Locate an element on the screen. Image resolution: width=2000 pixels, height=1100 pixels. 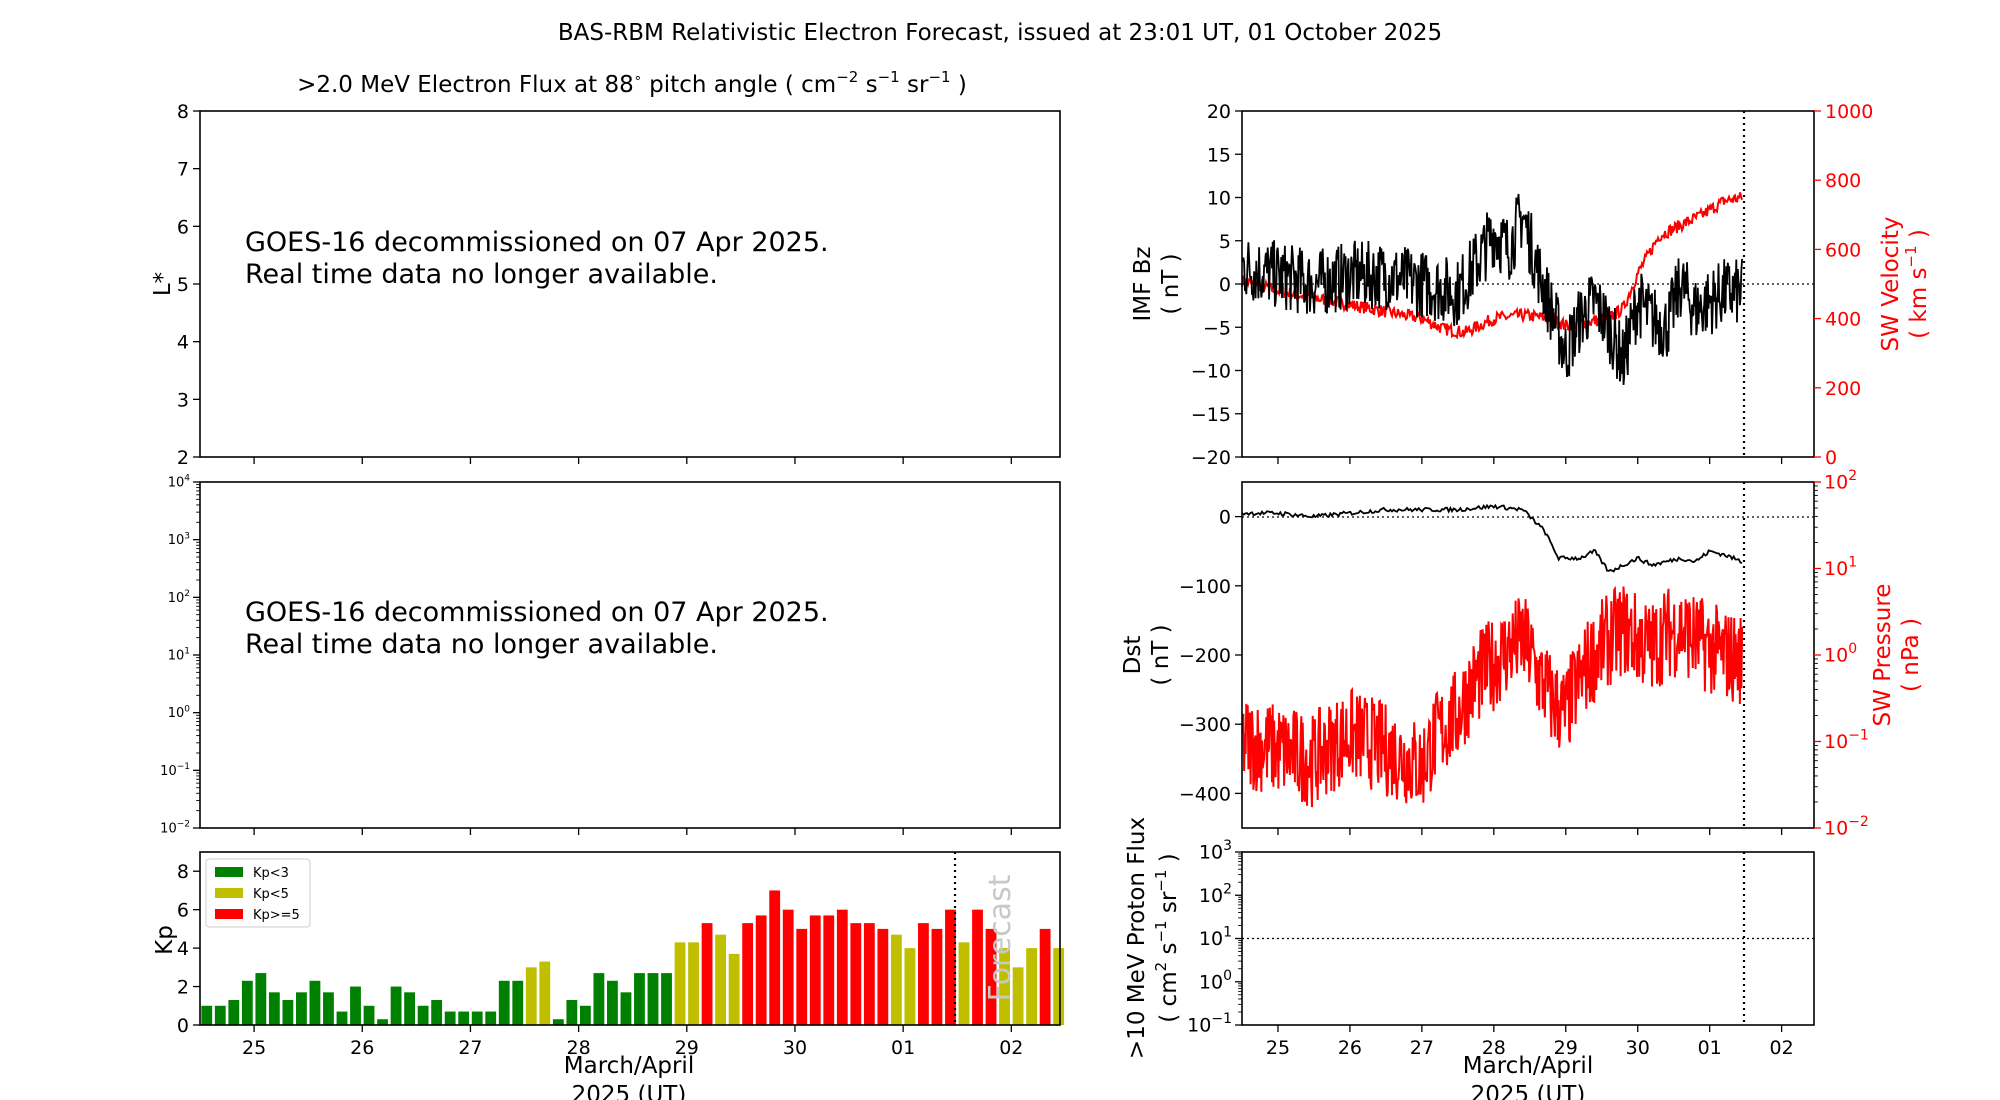
proton-x-tick-label: 02 is located at coordinates (1782, 1048).